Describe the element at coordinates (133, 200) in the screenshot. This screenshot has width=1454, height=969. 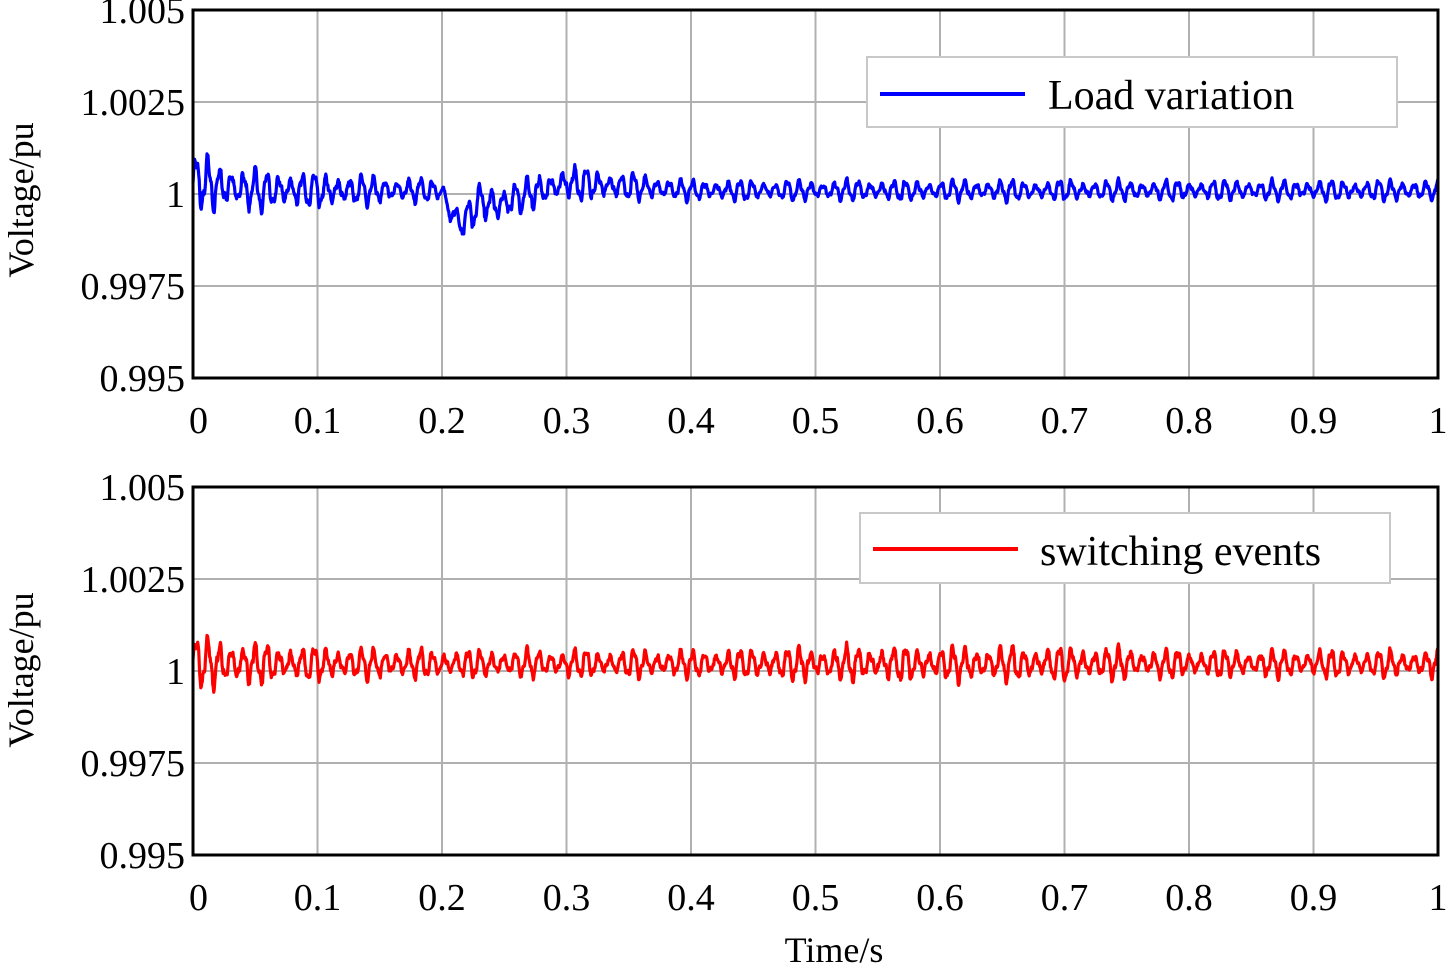
I see `y-tick-labels-top: 0.995 0.9975 1 1.0025 1.005` at that location.